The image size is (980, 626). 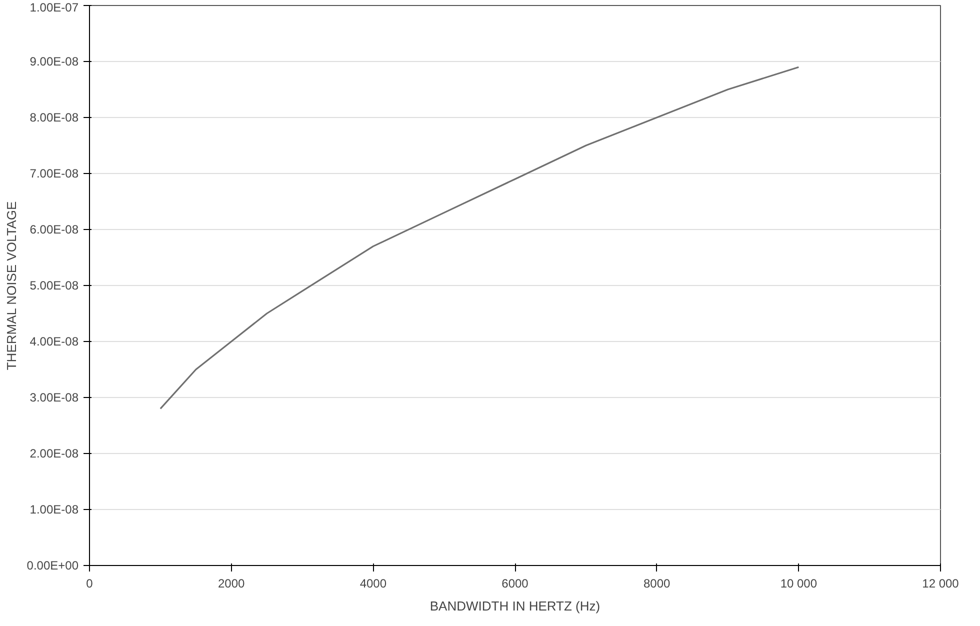 What do you see at coordinates (54, 341) in the screenshot?
I see `y-tick-label: 4.00E-08` at bounding box center [54, 341].